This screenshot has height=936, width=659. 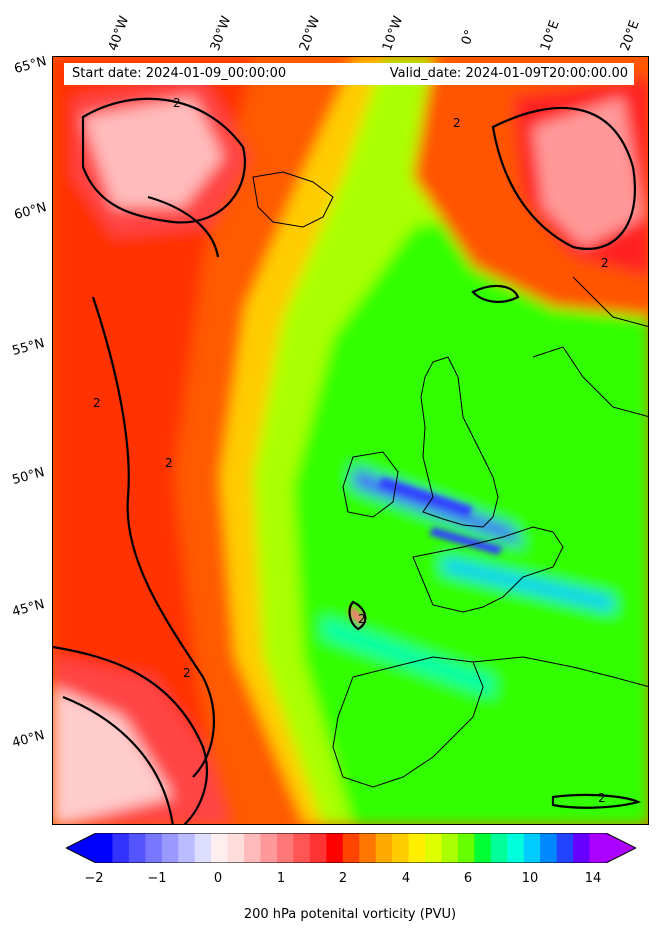 What do you see at coordinates (350, 914) in the screenshot?
I see `colorbar-label: 200 hPa potenital vorticity (PVU)` at bounding box center [350, 914].